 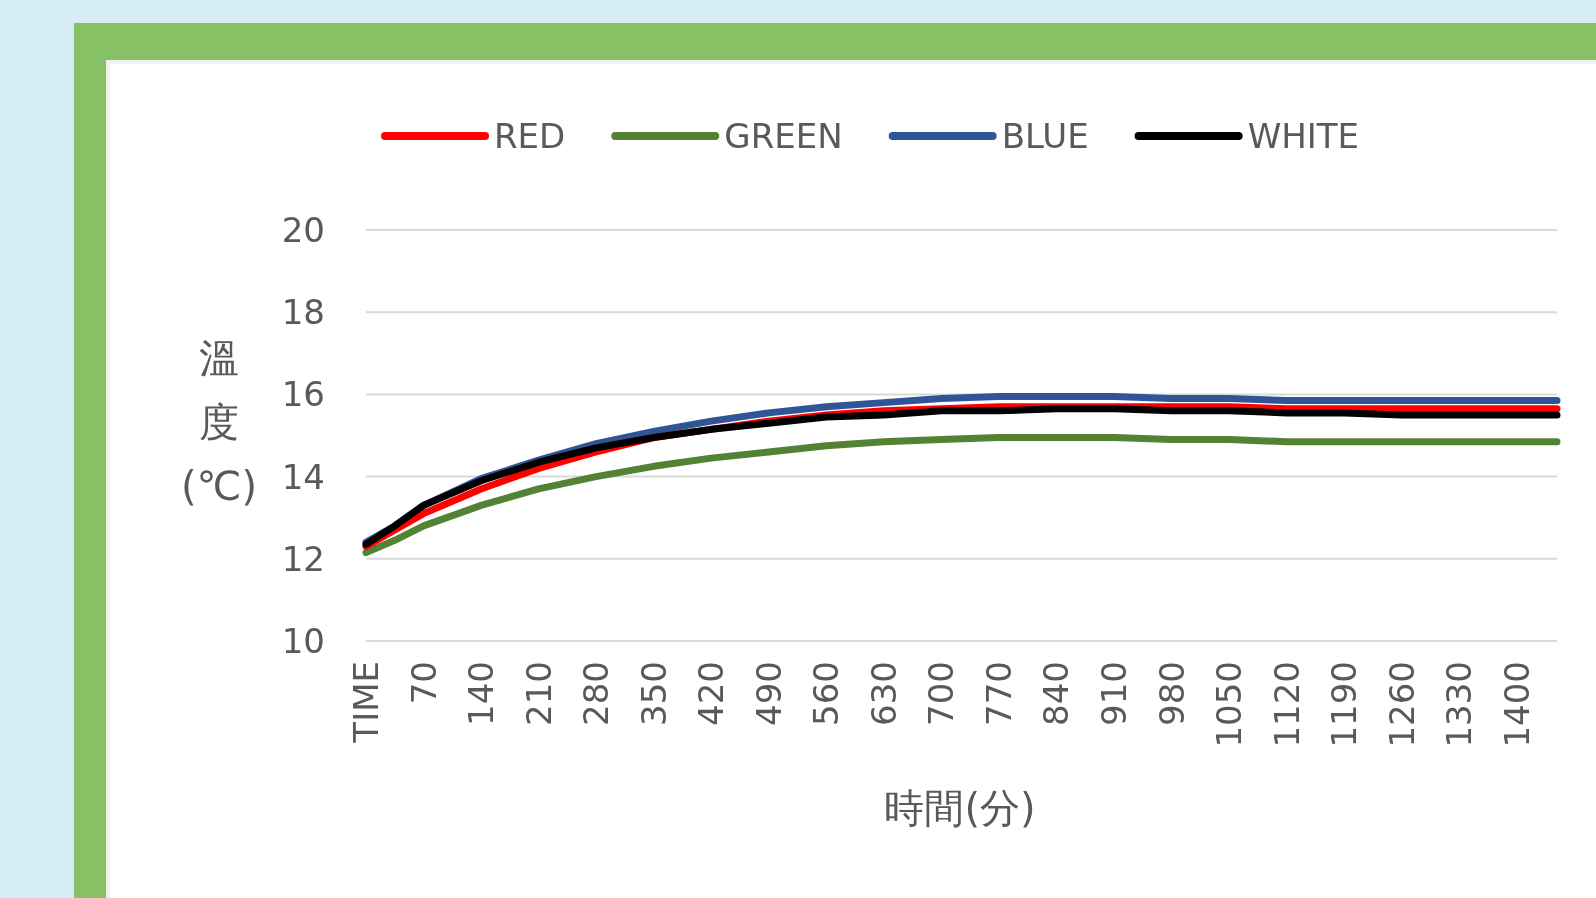 I want to click on legend-label: BLUE, so click(x=1045, y=136).